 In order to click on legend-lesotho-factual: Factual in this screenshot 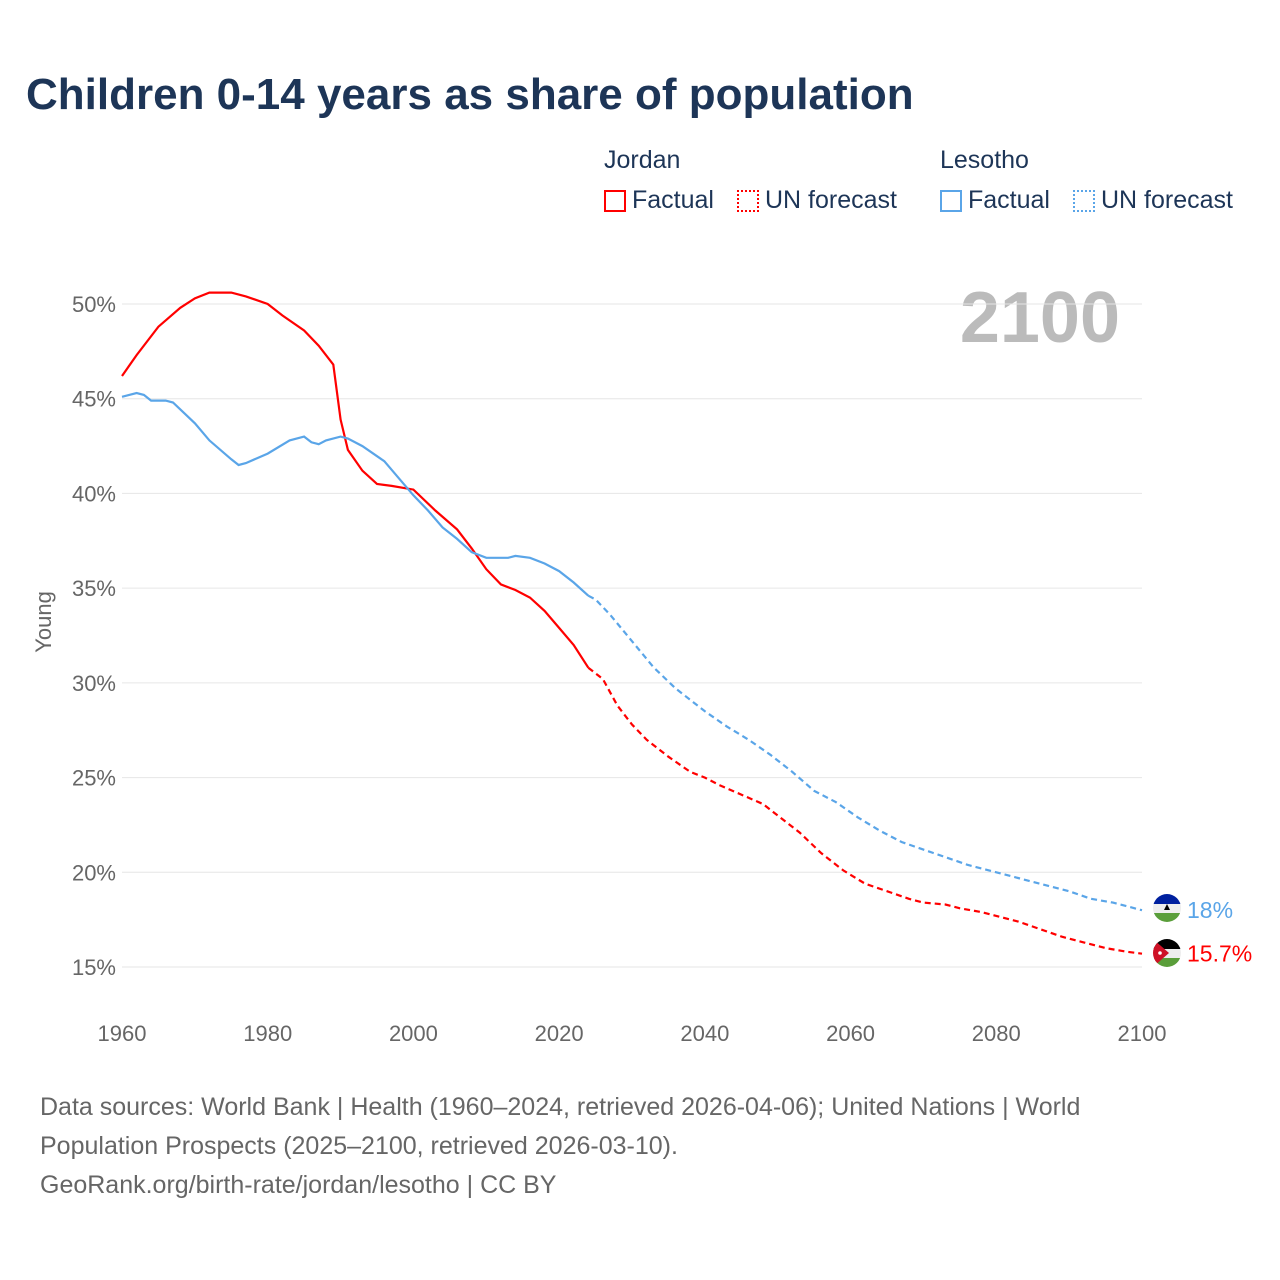, I will do `click(995, 200)`.